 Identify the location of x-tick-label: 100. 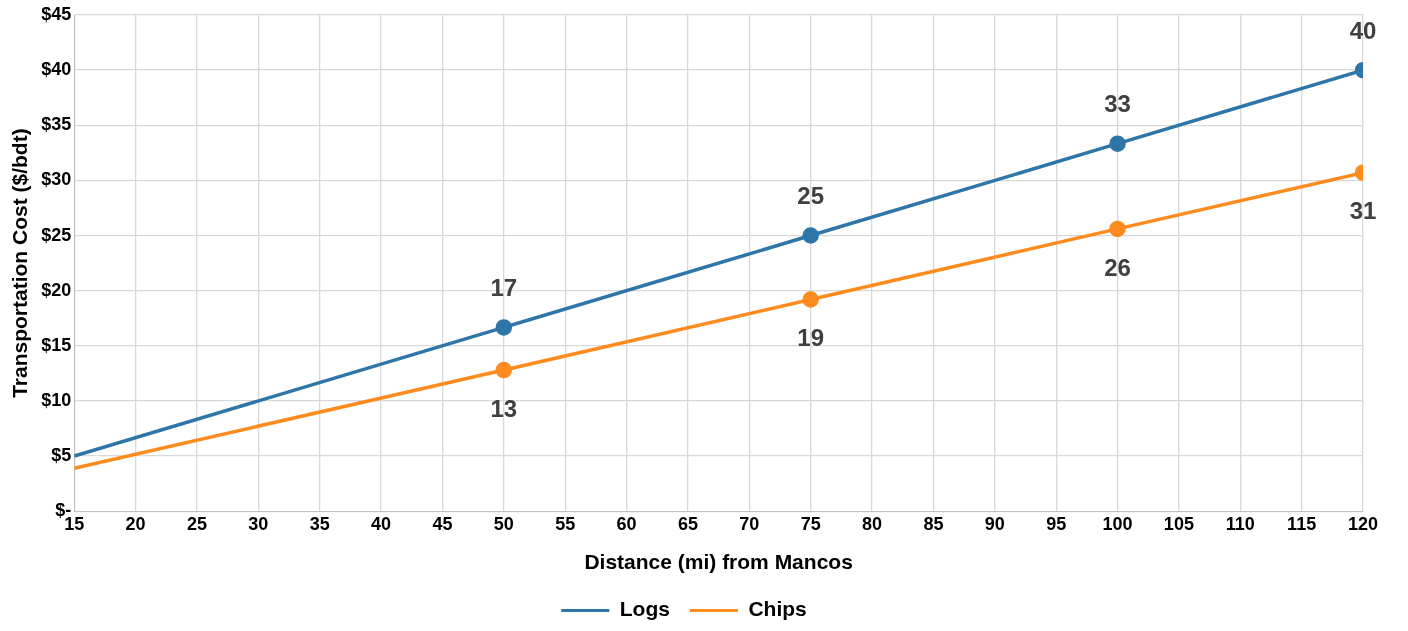
(1117, 523).